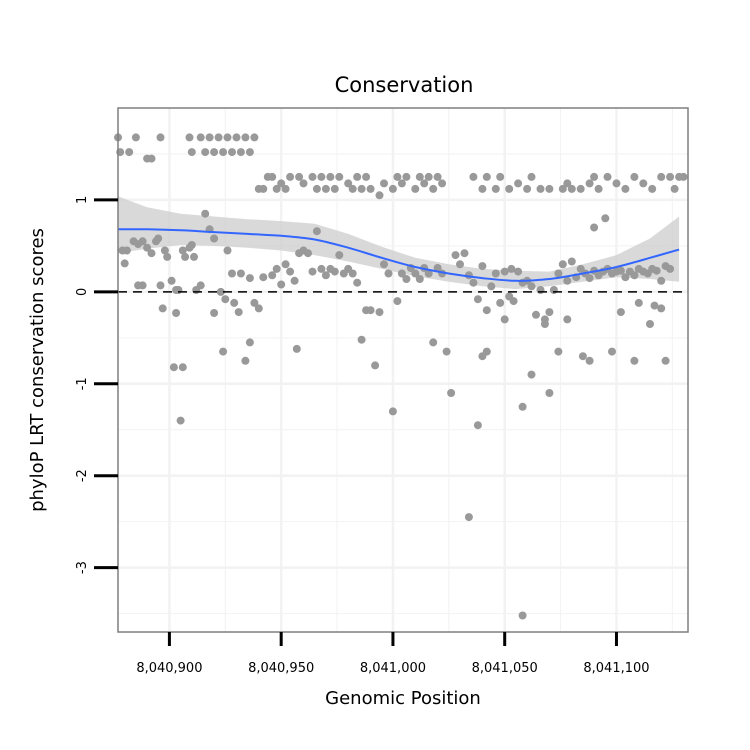 The height and width of the screenshot is (750, 750). What do you see at coordinates (505, 668) in the screenshot?
I see `x-tick-label: 8,041,050` at bounding box center [505, 668].